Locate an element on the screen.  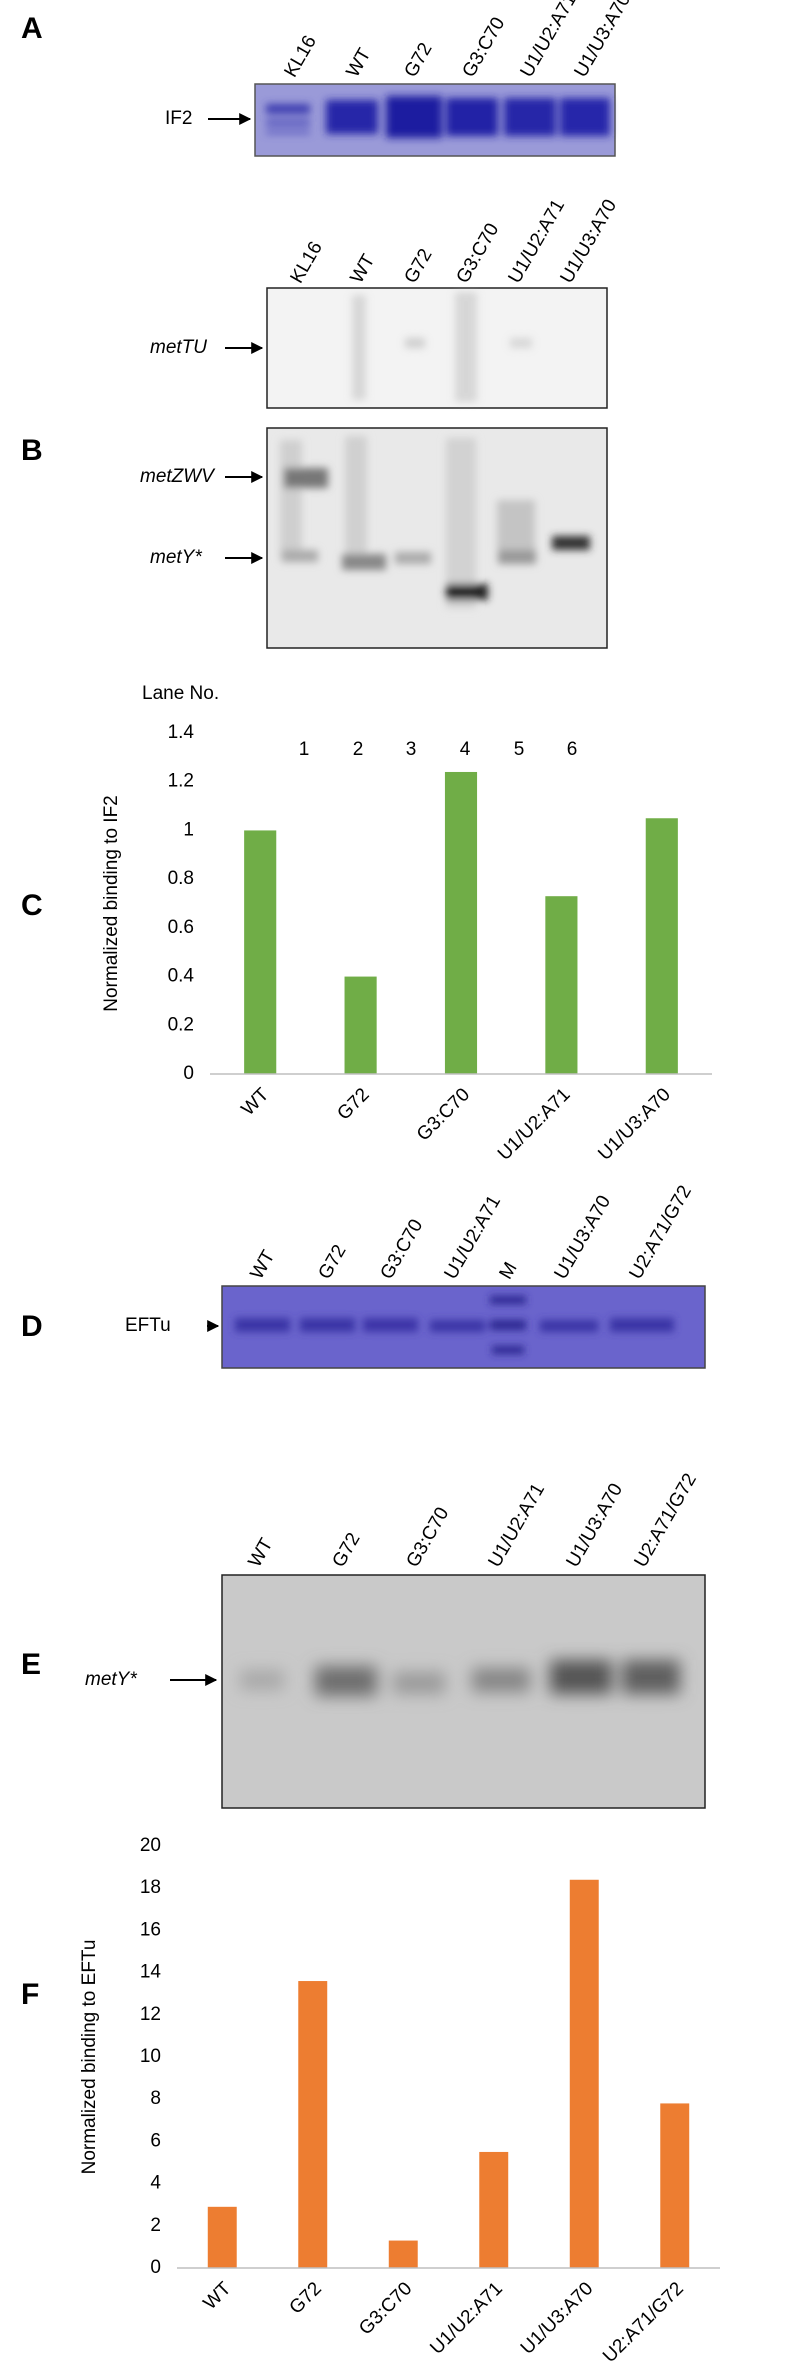
y-tick-label: 0.4 is located at coordinates (181, 976).